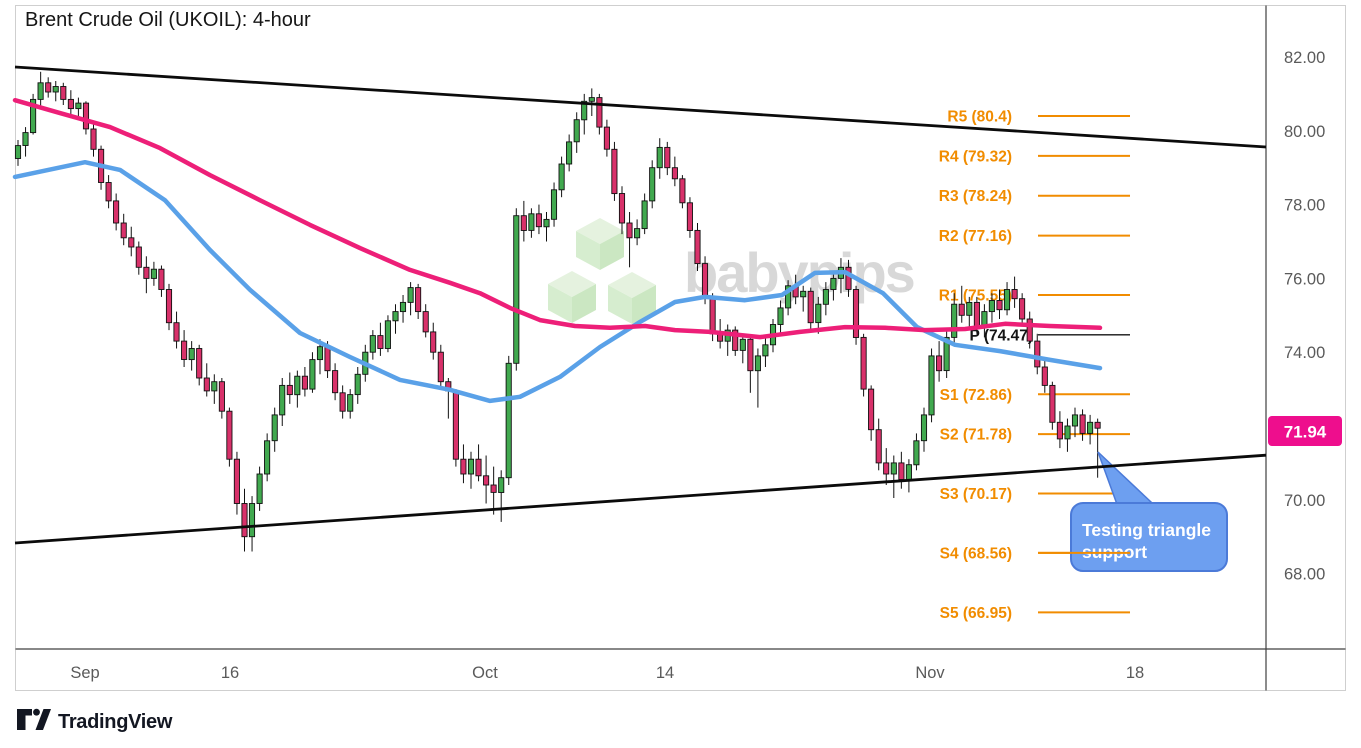  I want to click on last-price-value: 71.94, so click(1305, 432).